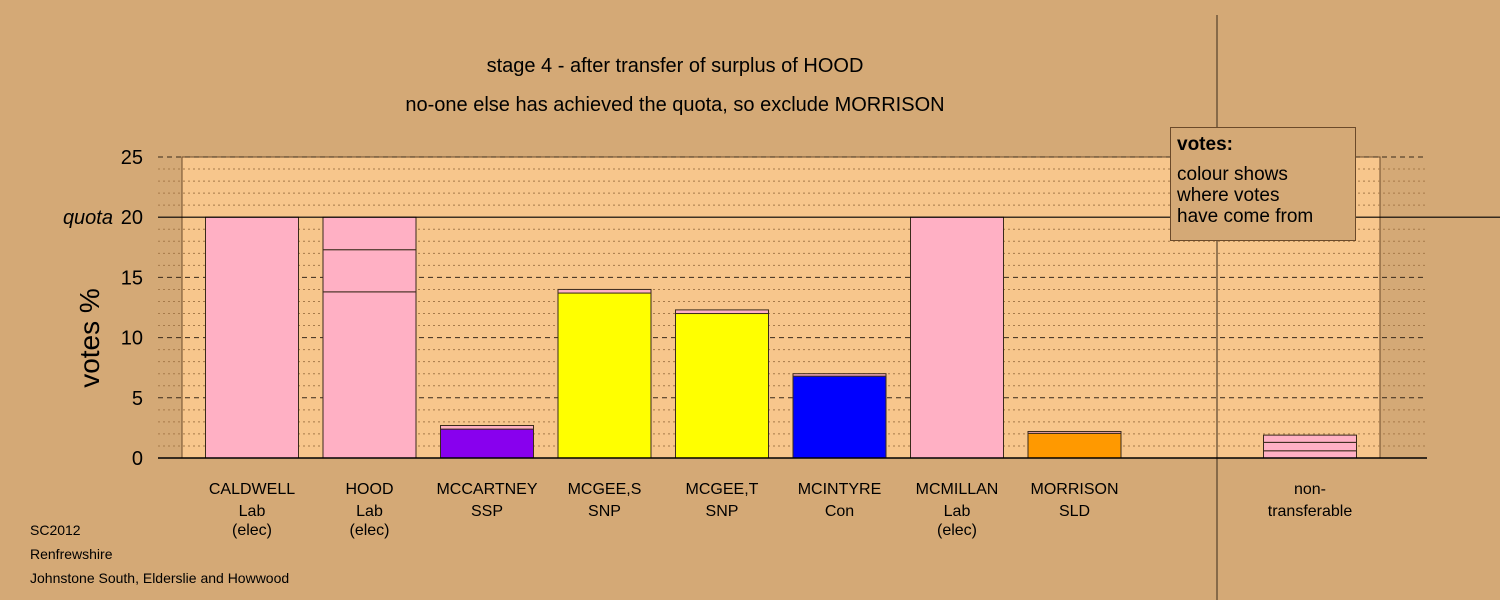  I want to click on legend-line-1: colour shows, so click(1232, 174).